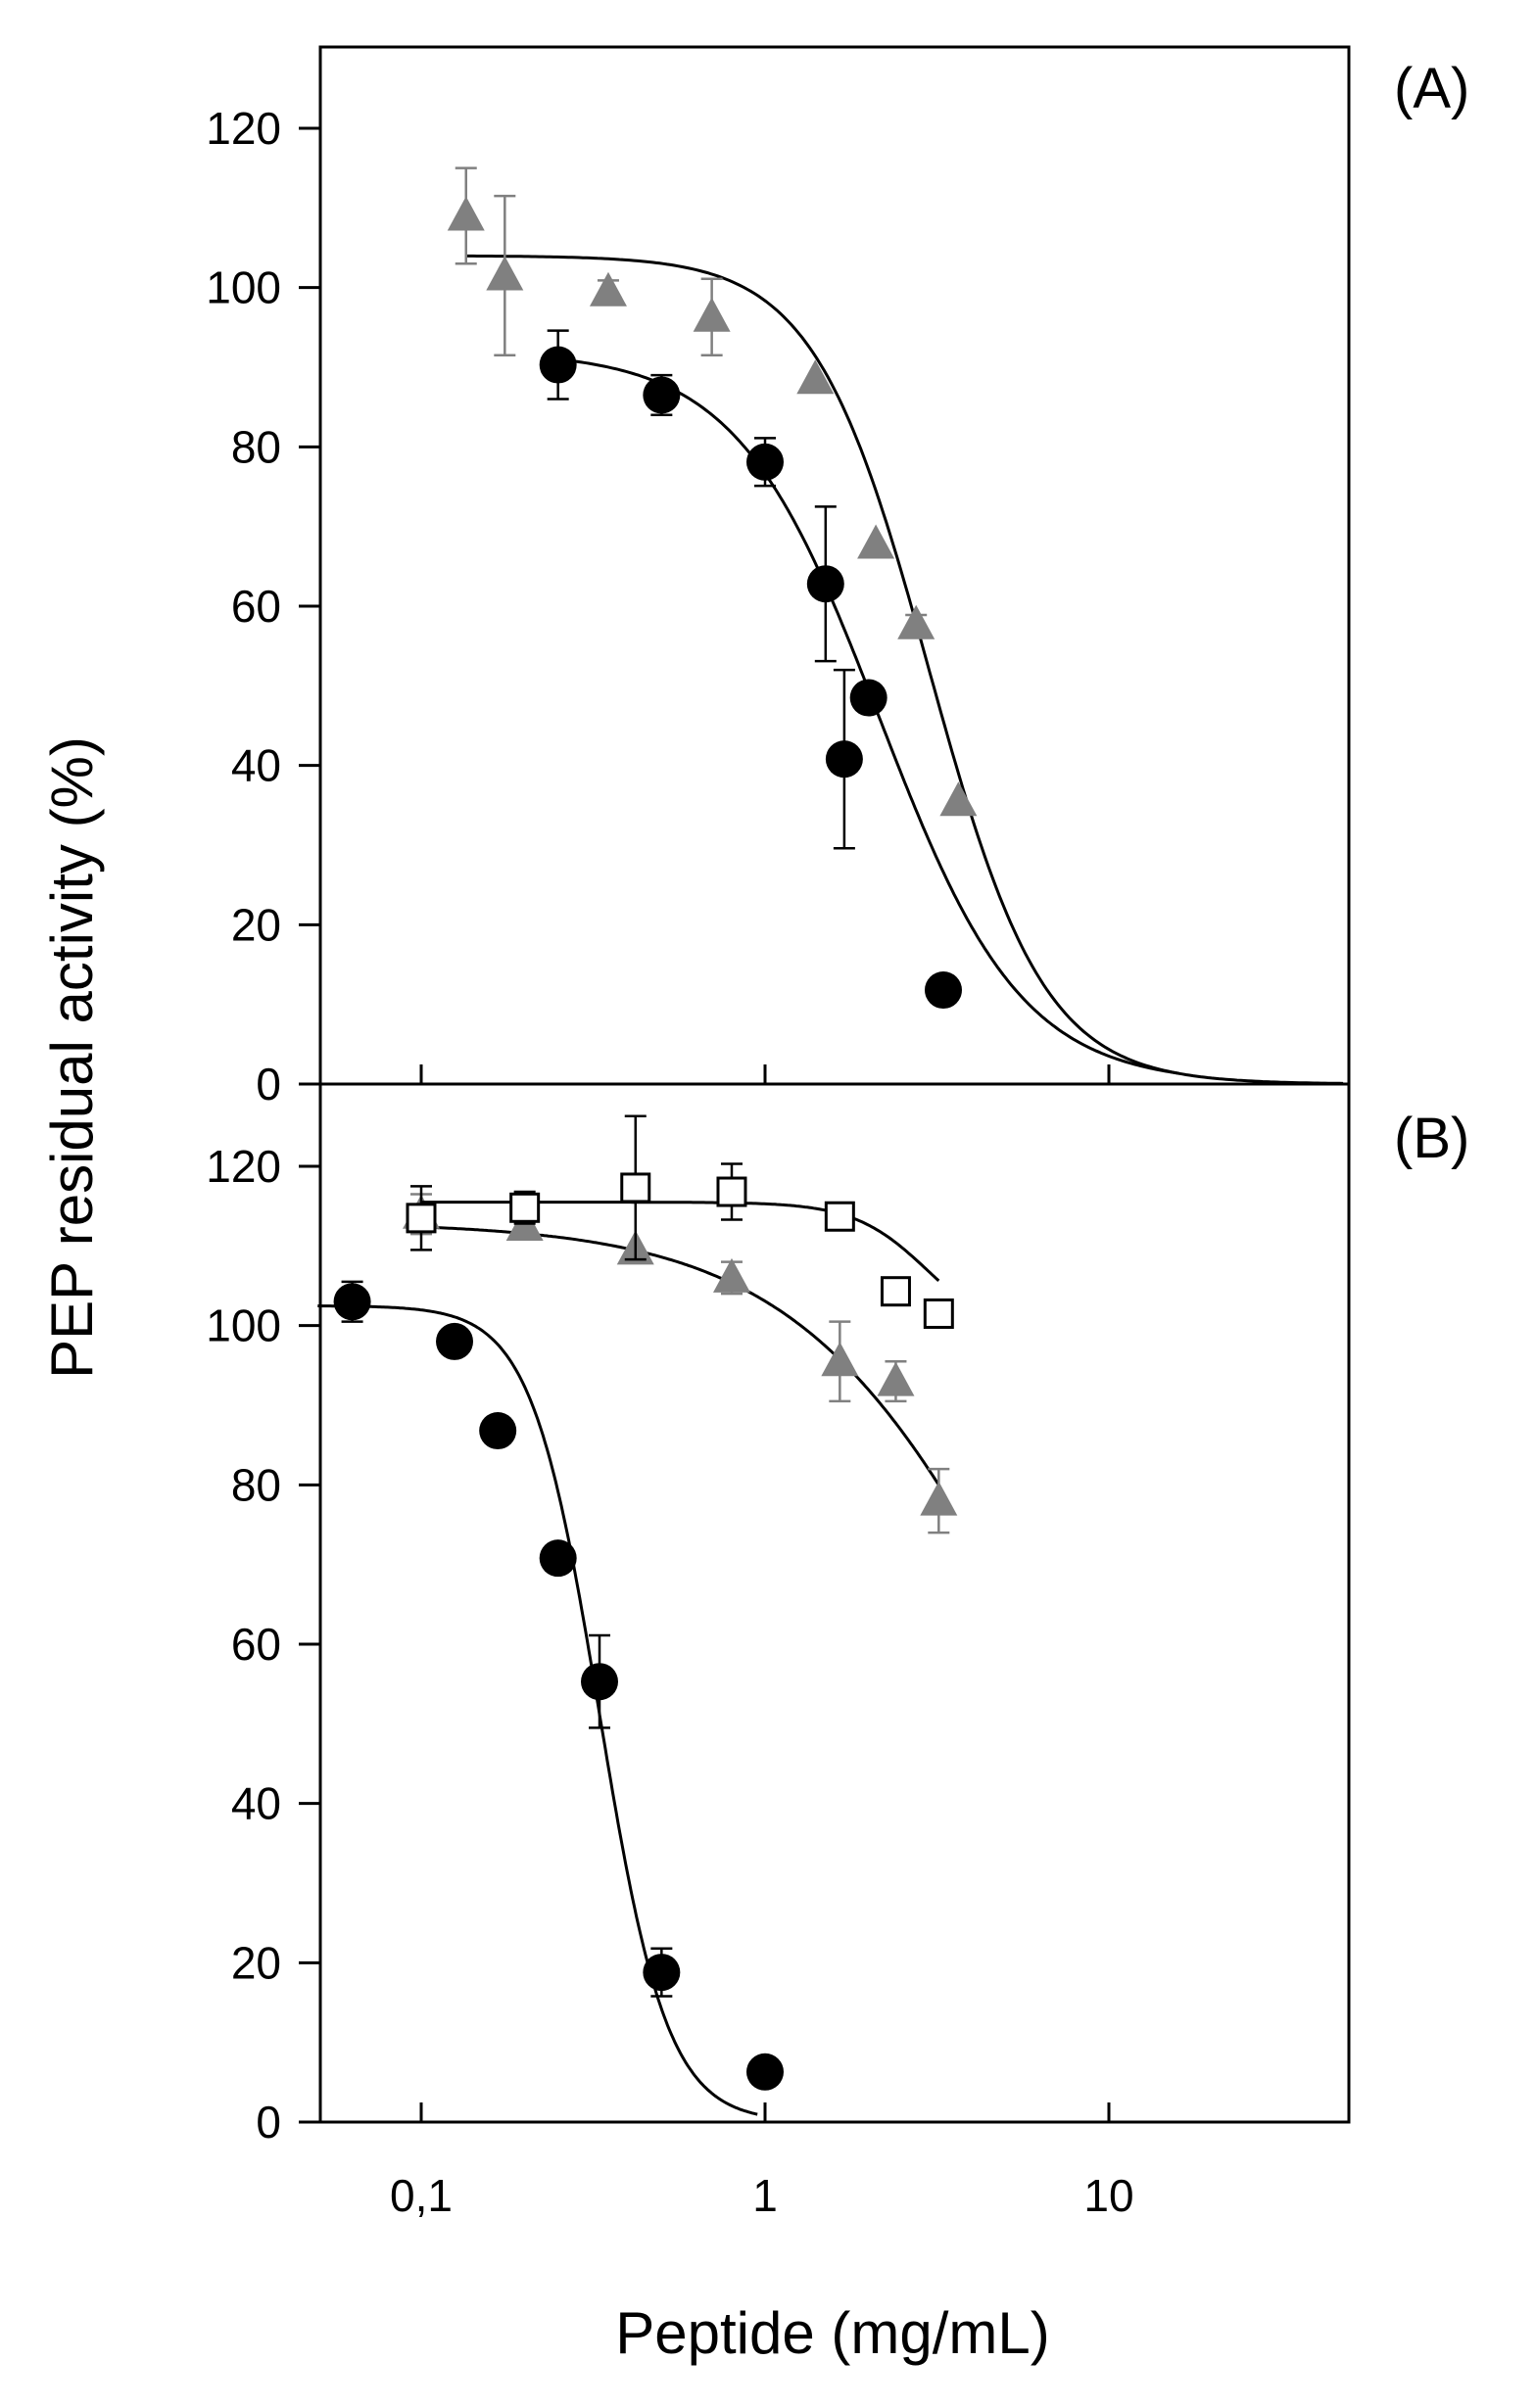 The width and height of the screenshot is (1535, 2408). What do you see at coordinates (269, 1084) in the screenshot?
I see `panel-a-y-tick-label: 0` at bounding box center [269, 1084].